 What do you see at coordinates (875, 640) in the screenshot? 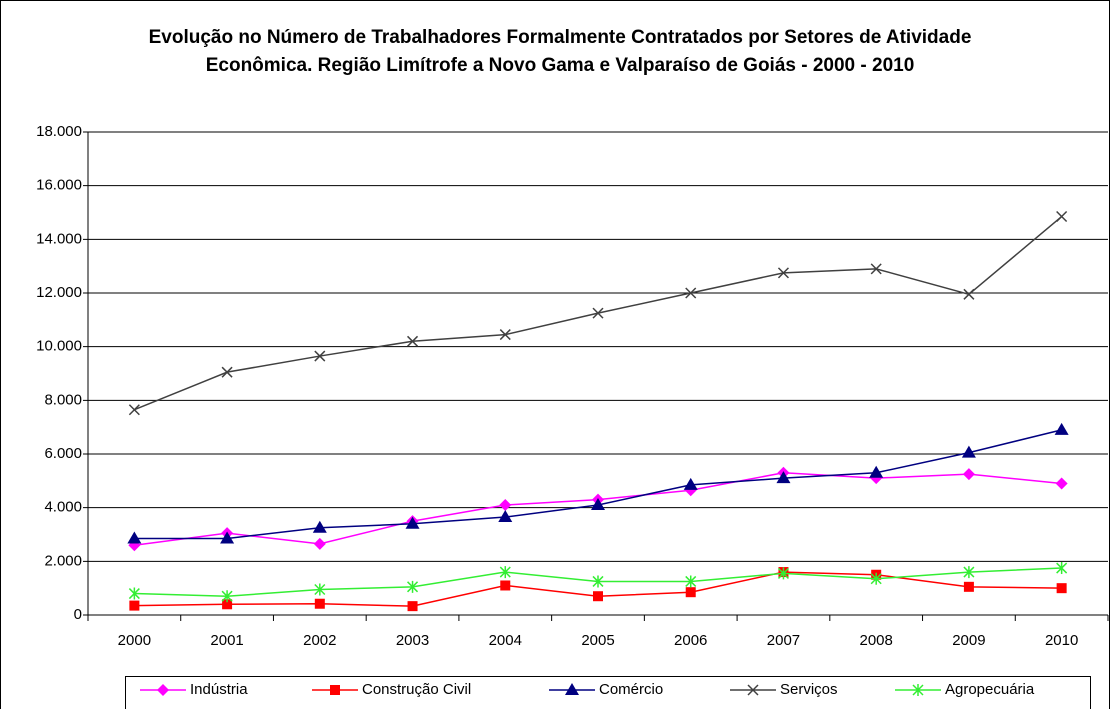
I see `x-tick-label: 2008` at bounding box center [875, 640].